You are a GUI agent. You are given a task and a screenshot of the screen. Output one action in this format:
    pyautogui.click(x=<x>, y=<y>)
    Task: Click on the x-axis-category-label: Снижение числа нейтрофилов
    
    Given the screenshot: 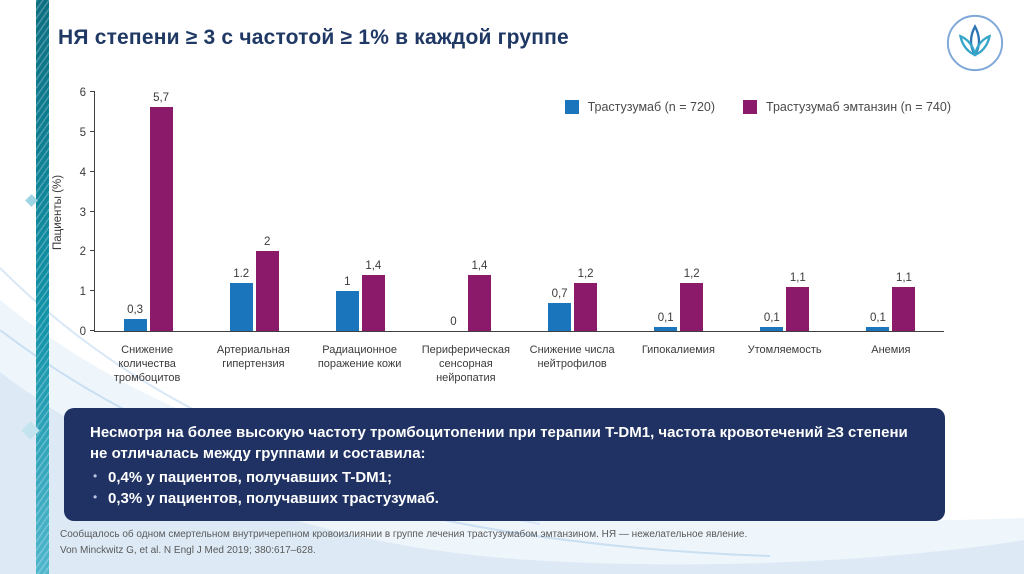 What is the action you would take?
    pyautogui.click(x=572, y=357)
    